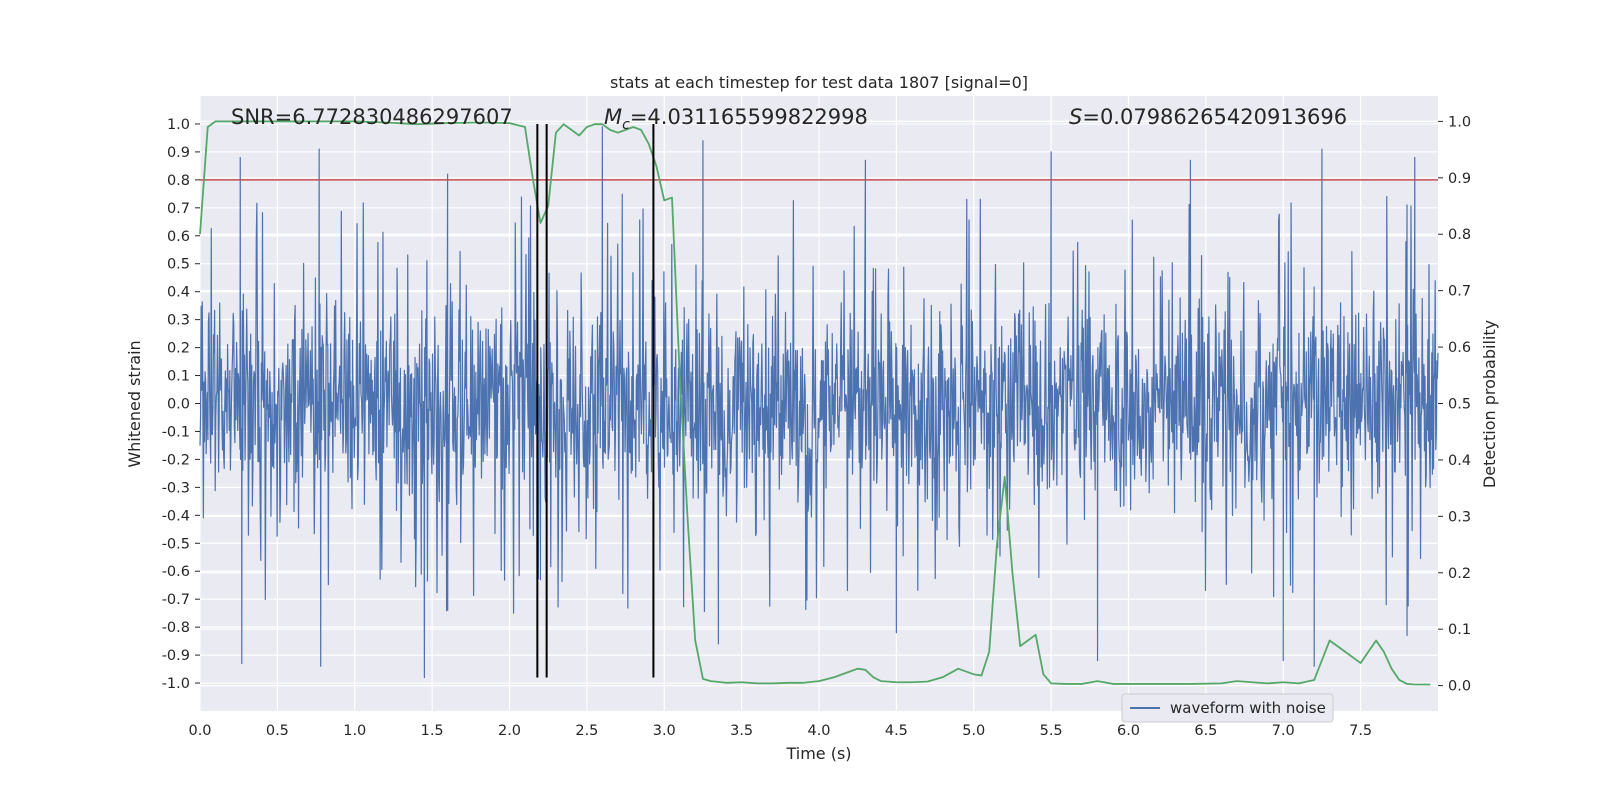  I want to click on legend-box, so click(1227, 708).